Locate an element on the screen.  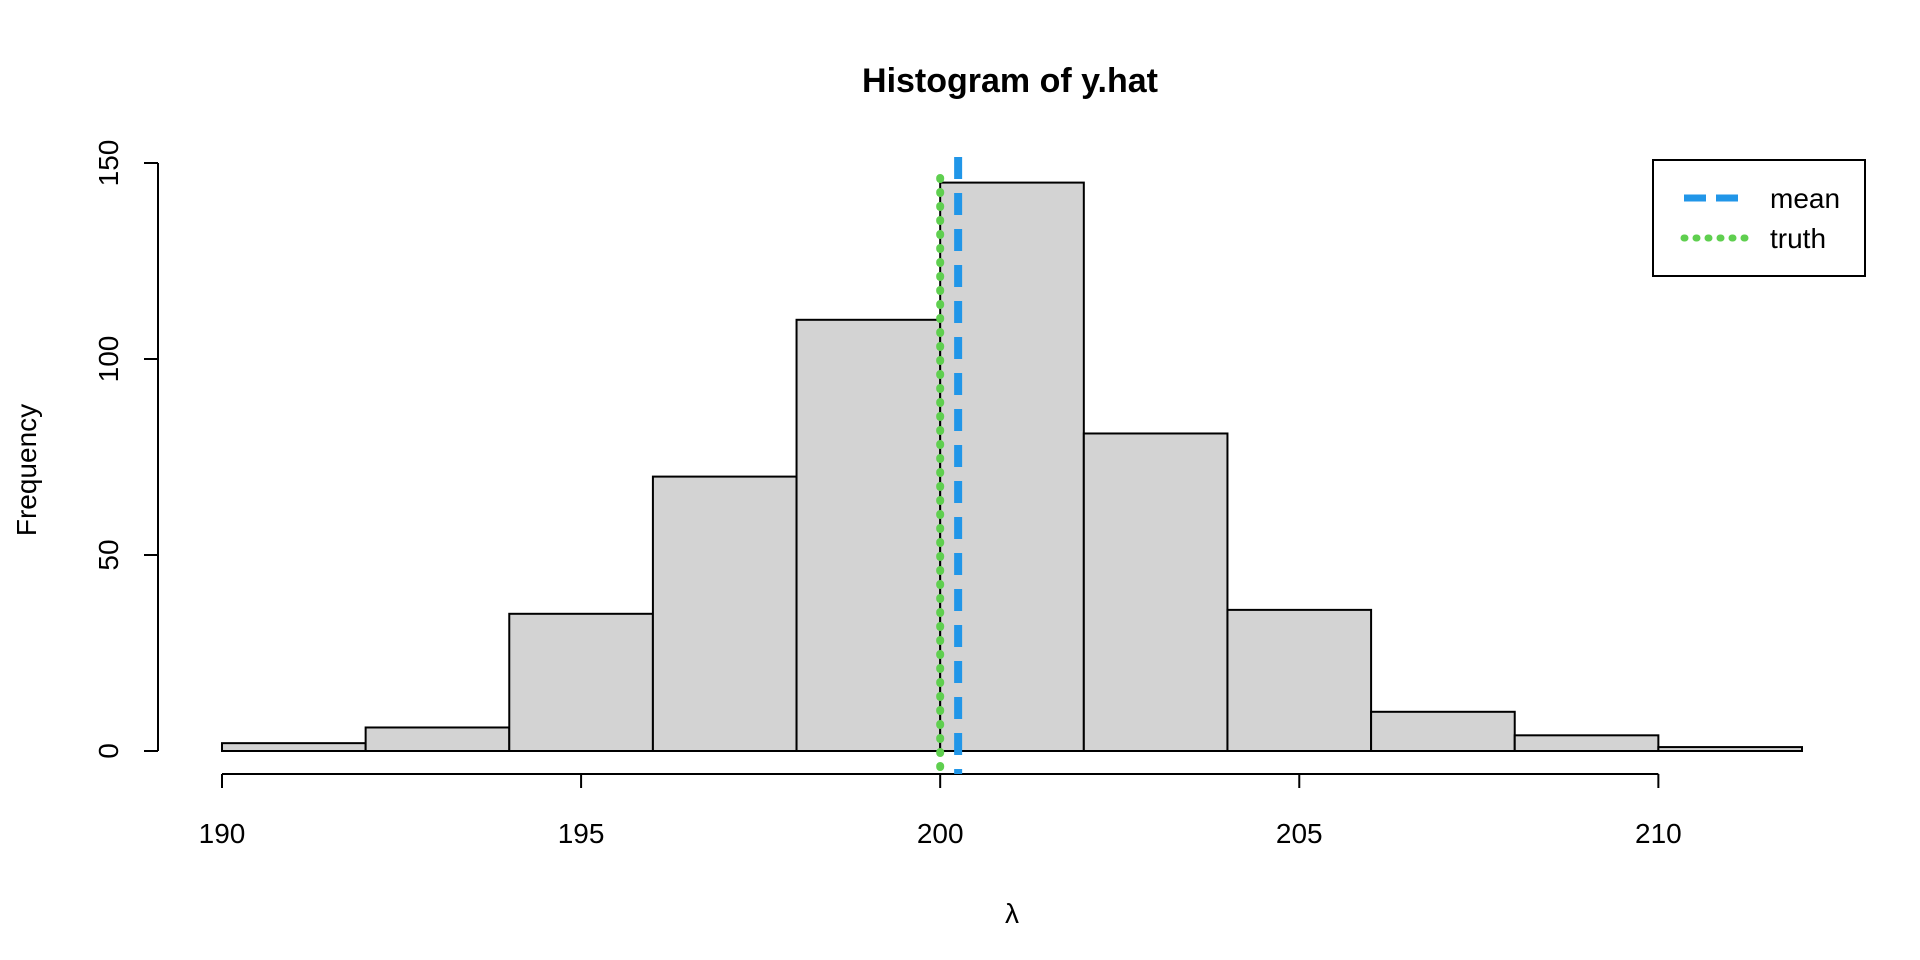
x-tick-label-190: 190 is located at coordinates (222, 833).